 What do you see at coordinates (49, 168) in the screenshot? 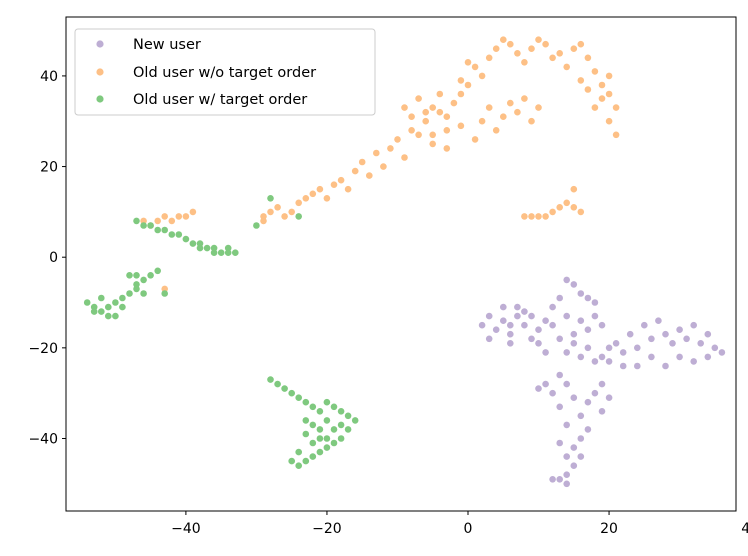
I see `y-tick-label: 20` at bounding box center [49, 168].